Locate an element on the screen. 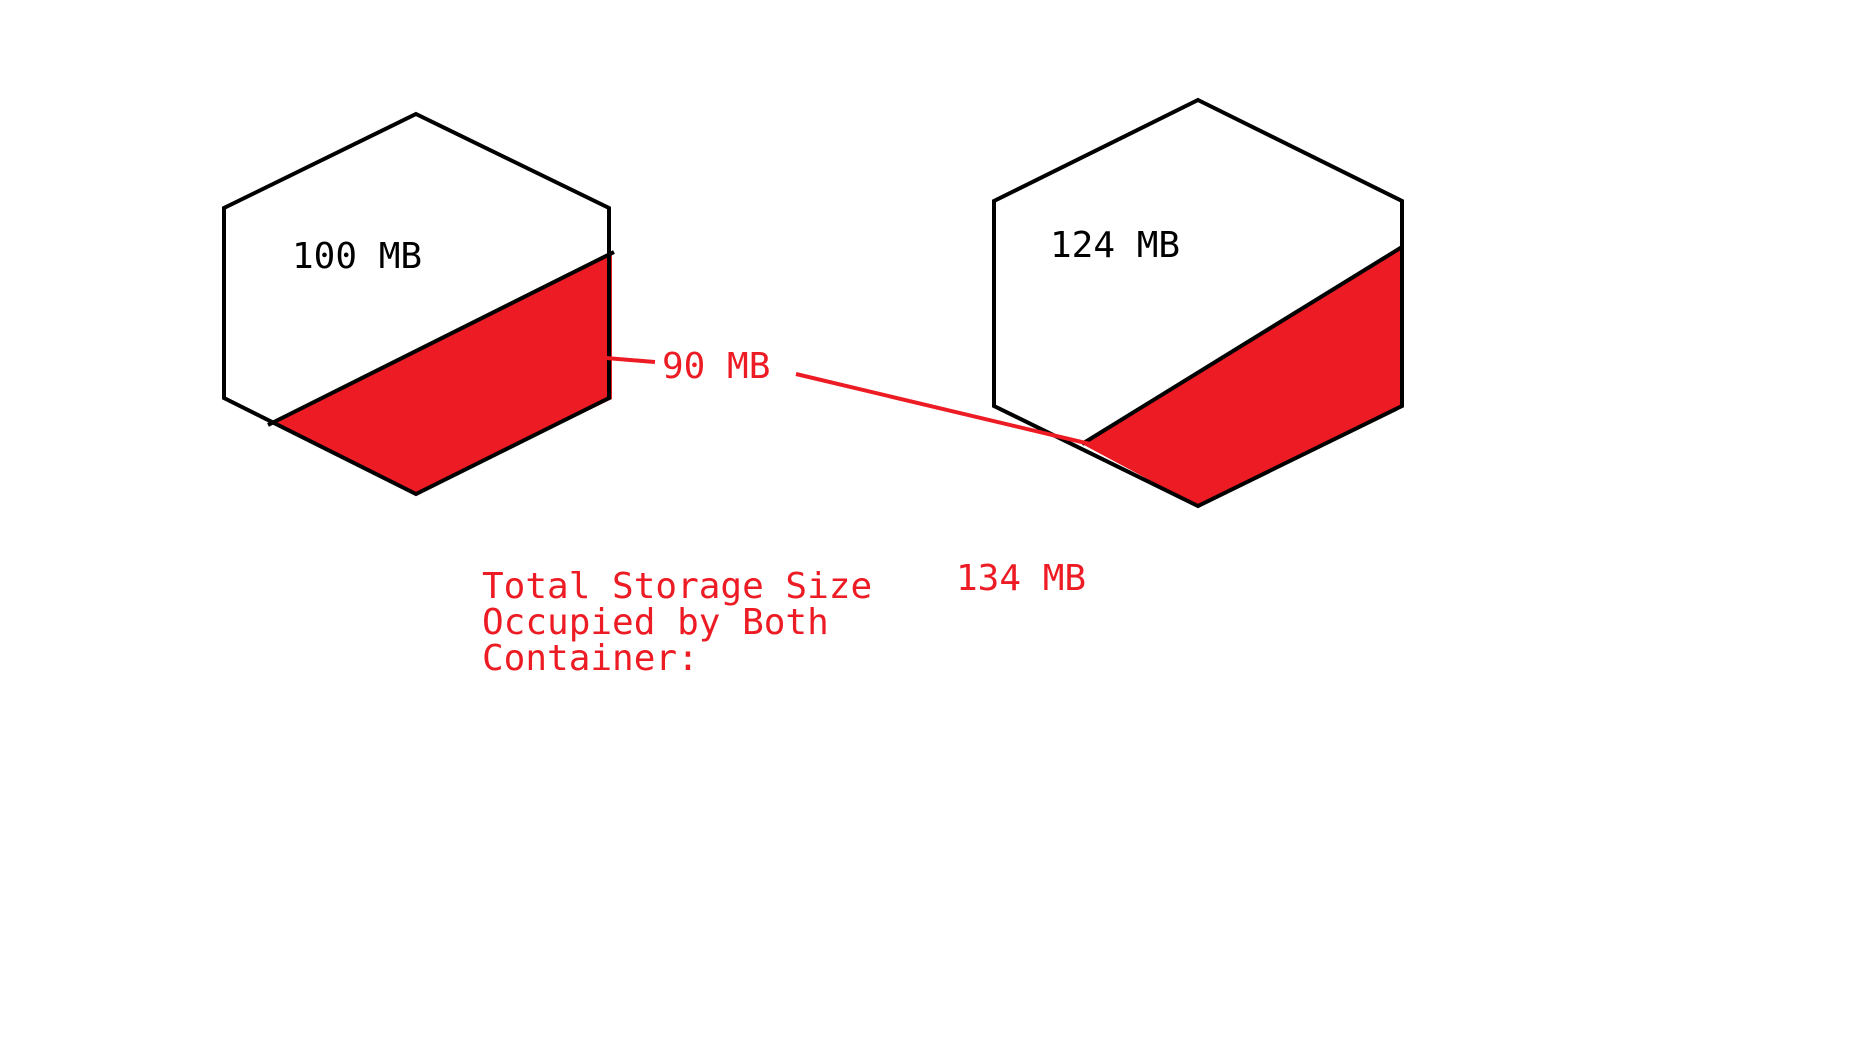 The image size is (1866, 1058). container-right: 124 MB is located at coordinates (1198, 303).